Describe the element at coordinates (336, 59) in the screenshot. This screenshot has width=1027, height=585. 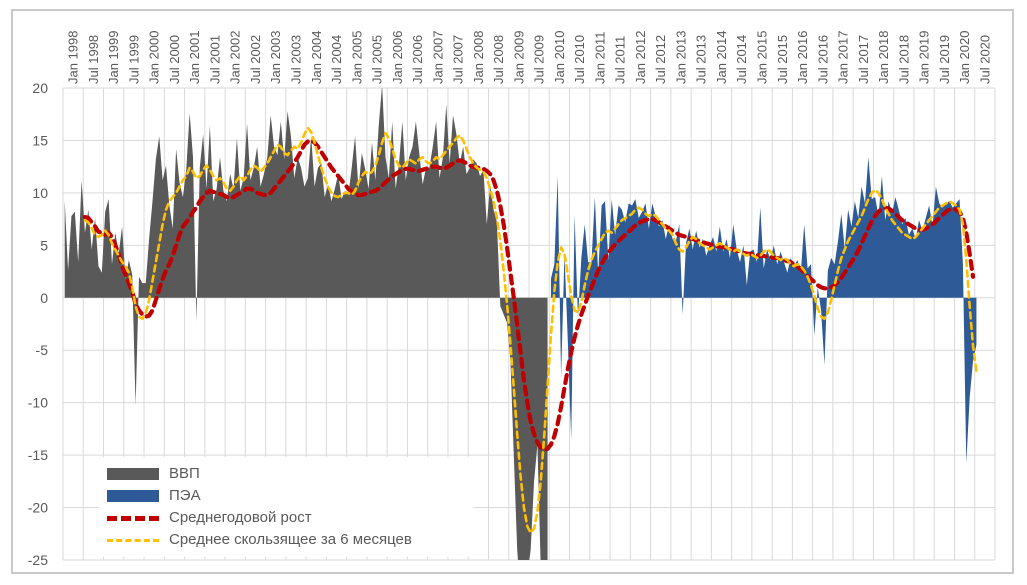
I see `x-axis-tick-label: Jul 2004` at that location.